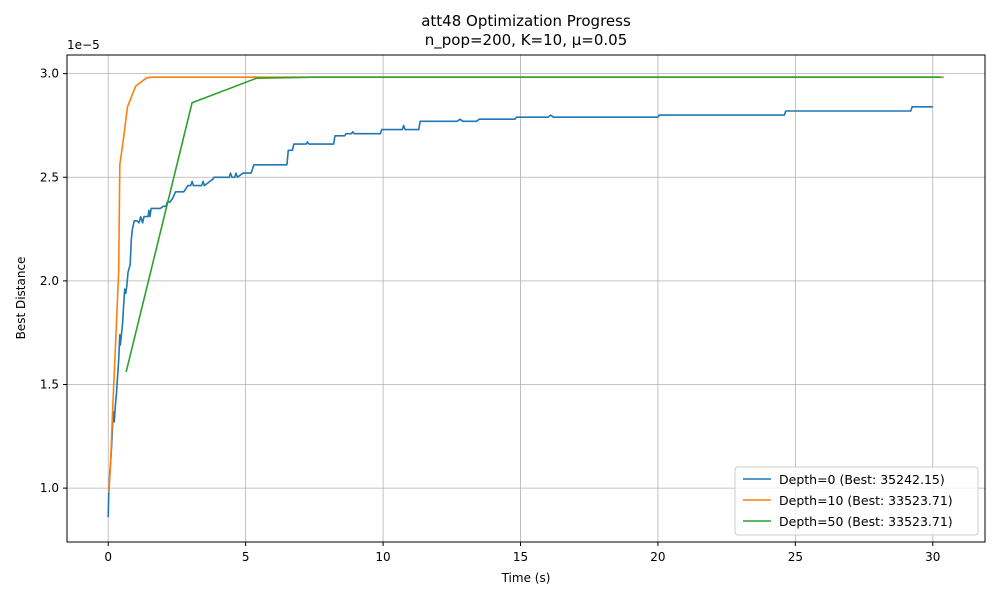 This screenshot has height=604, width=1000. Describe the element at coordinates (108, 557) in the screenshot. I see `x-tick-label: 0` at that location.